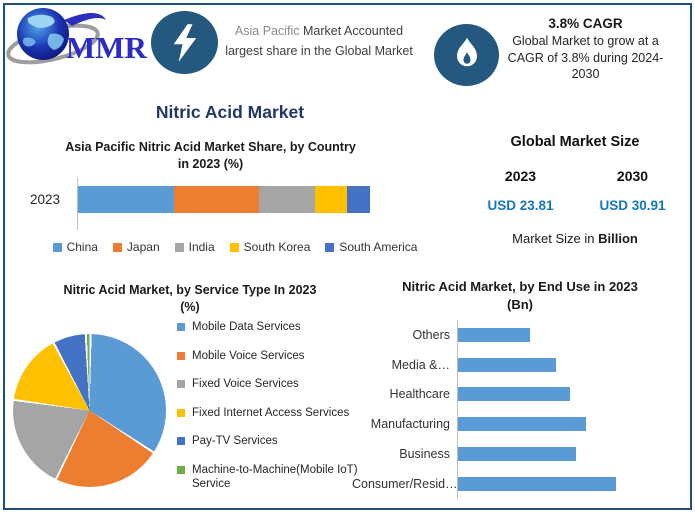  I want to click on legend-swatch-south-korea, so click(234, 247).